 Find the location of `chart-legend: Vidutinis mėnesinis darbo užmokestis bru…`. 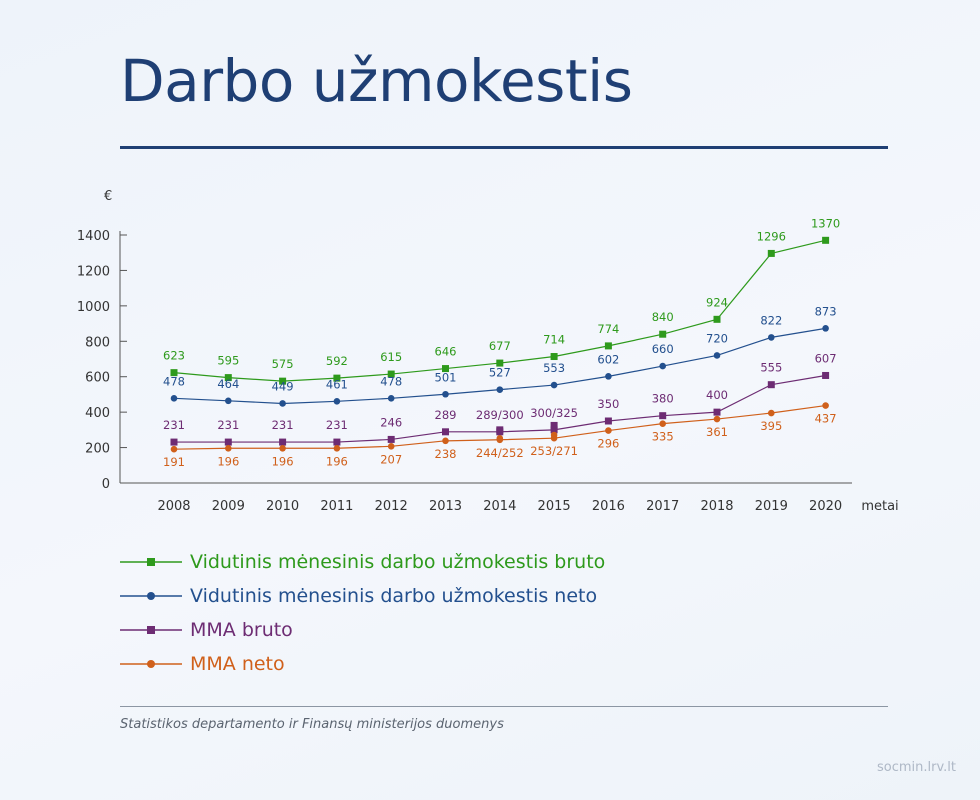

chart-legend: Vidutinis mėnesinis darbo užmokestis bru… is located at coordinates (362, 613).